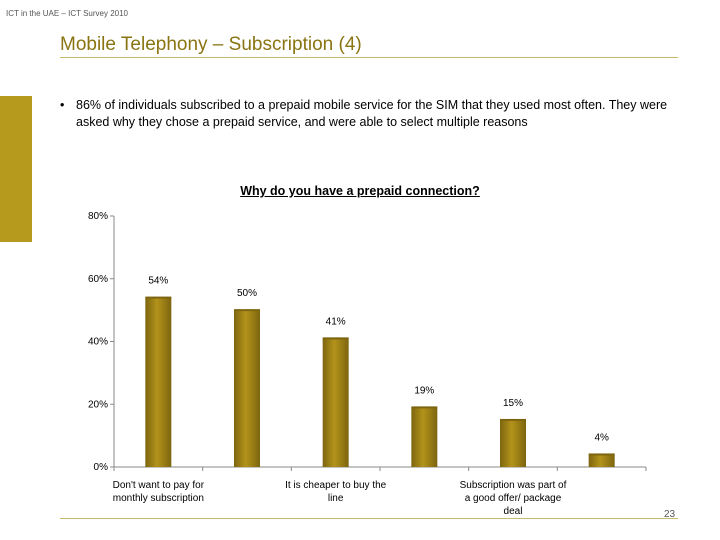 Image resolution: width=720 pixels, height=540 pixels. I want to click on y-tick-label: 0%, so click(101, 467).